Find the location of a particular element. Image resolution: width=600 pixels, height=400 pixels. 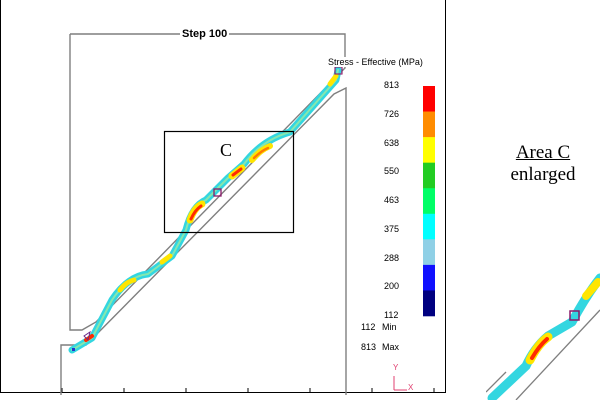

bottom-ruler is located at coordinates (248, 390).